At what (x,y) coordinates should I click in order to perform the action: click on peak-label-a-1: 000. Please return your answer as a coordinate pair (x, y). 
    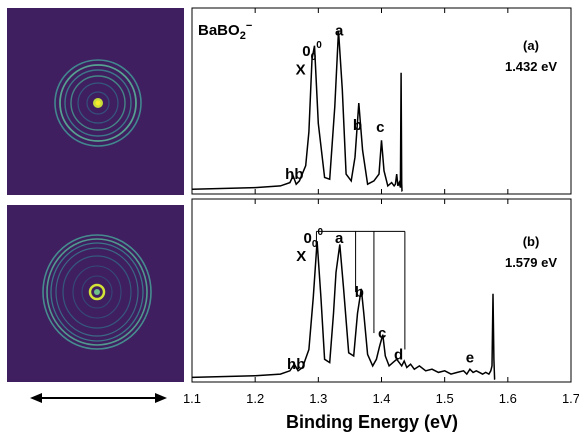
    Looking at the image, I should click on (312, 51).